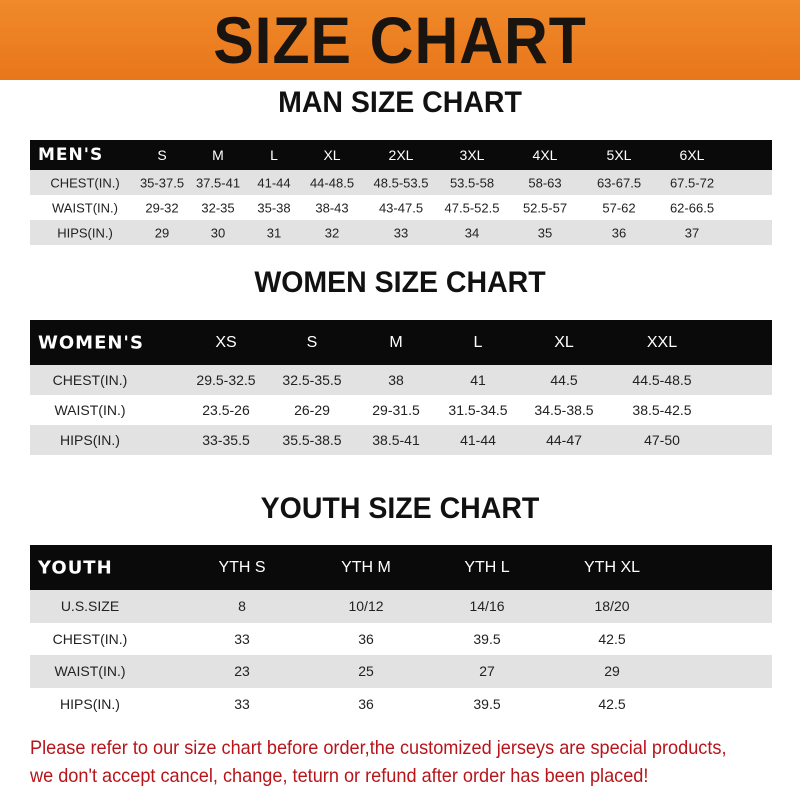 This screenshot has width=800, height=800. I want to click on women-header-size: XXL, so click(662, 342).